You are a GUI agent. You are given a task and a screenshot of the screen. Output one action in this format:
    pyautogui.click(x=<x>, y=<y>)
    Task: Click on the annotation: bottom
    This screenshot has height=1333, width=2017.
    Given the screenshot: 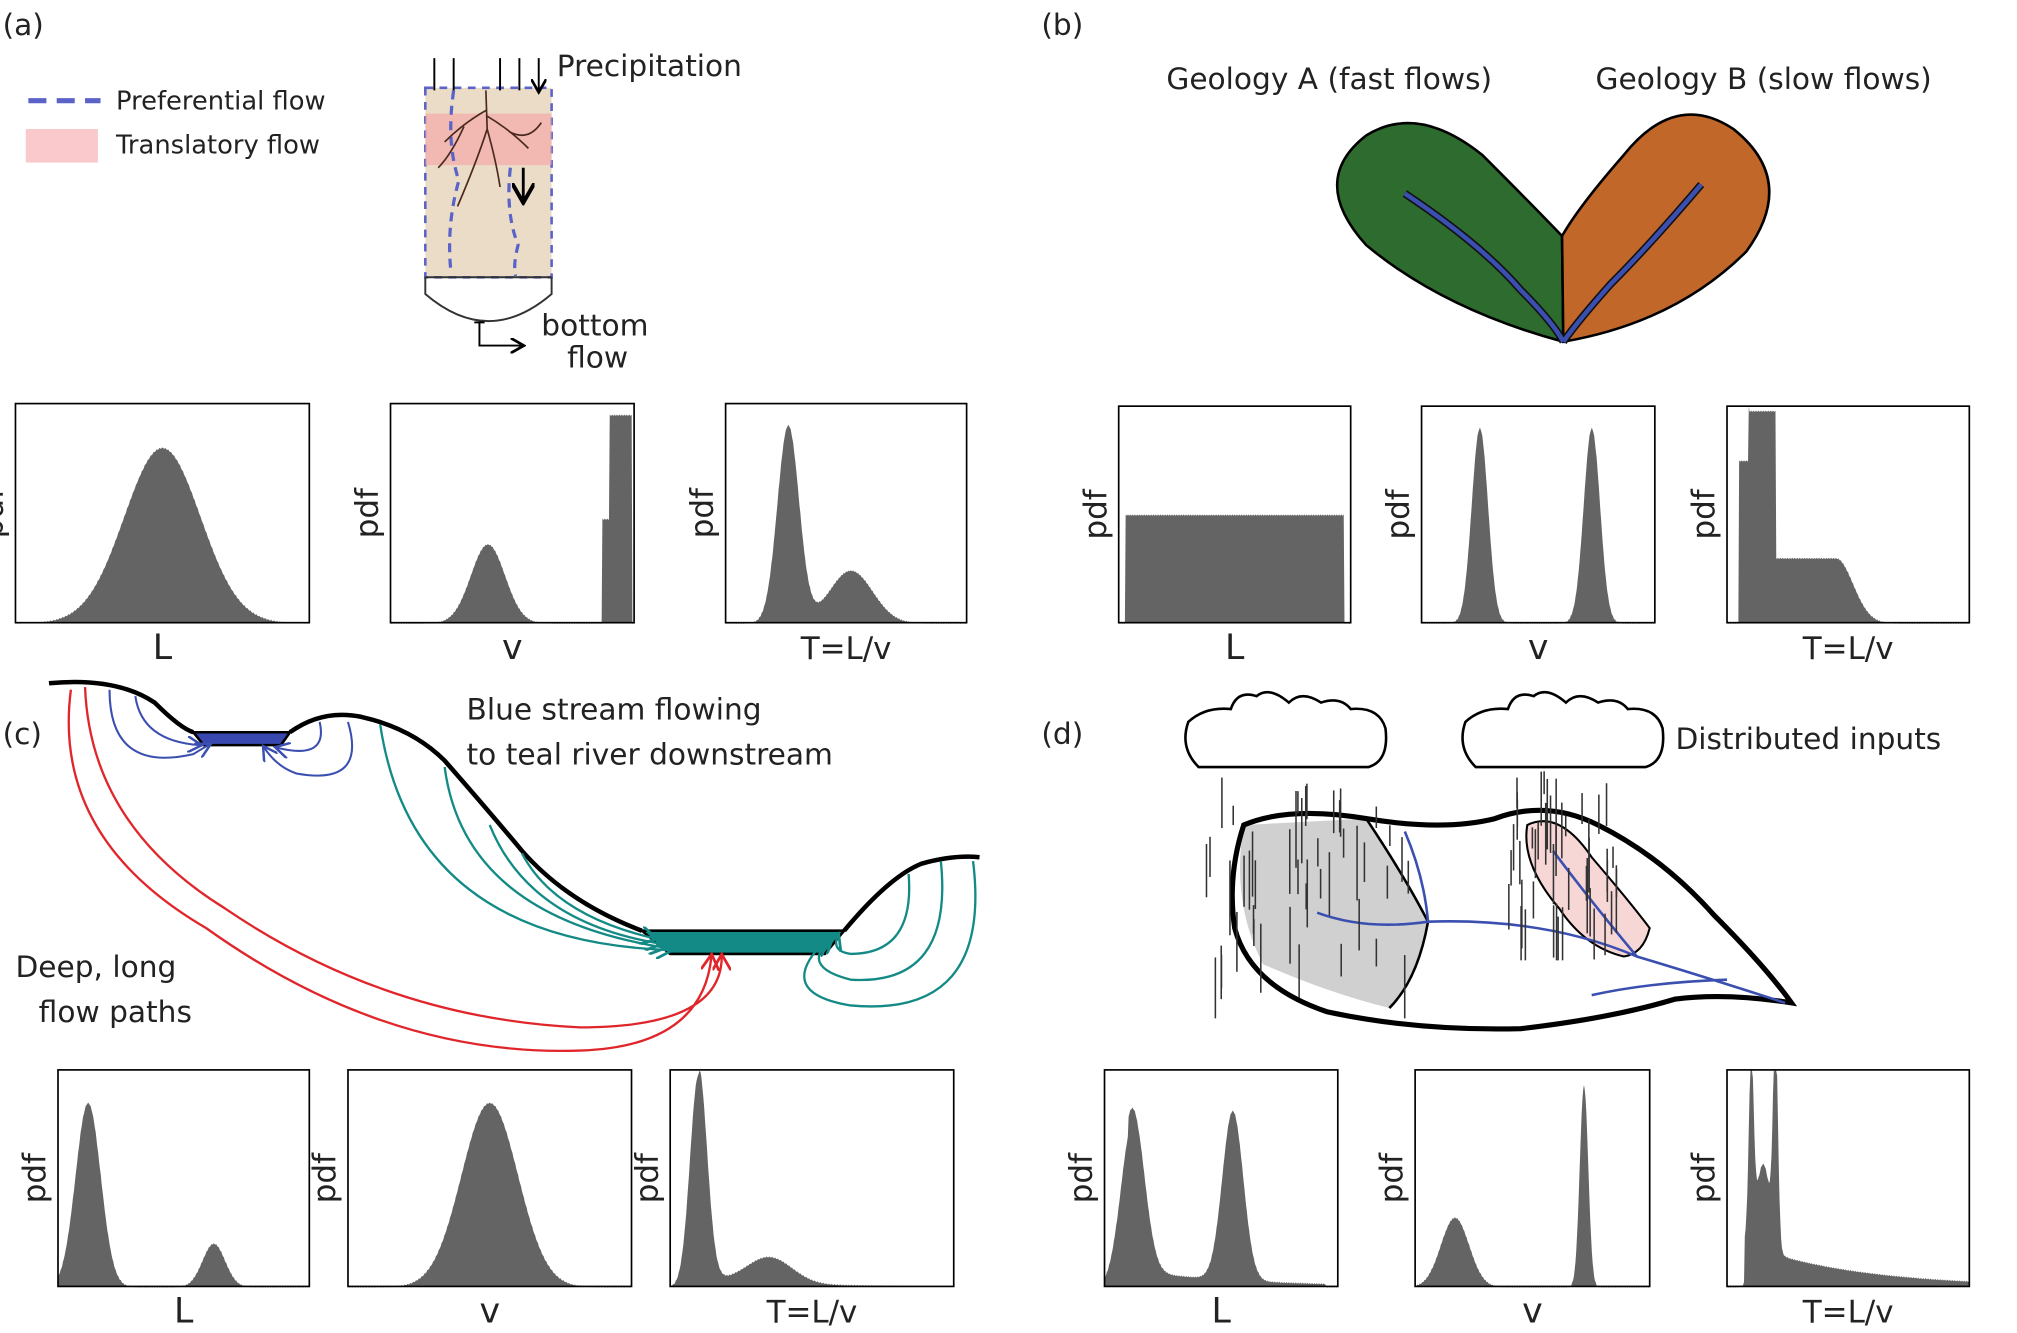 What is the action you would take?
    pyautogui.click(x=594, y=324)
    